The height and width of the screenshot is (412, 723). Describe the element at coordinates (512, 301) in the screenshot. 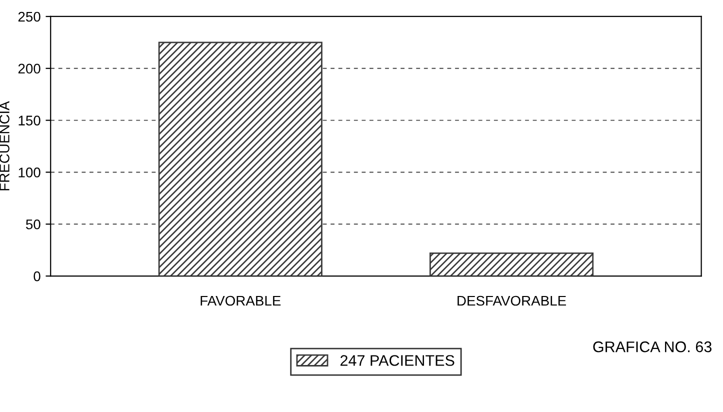

I see `x-tick-label: DESFAVORABLE` at that location.